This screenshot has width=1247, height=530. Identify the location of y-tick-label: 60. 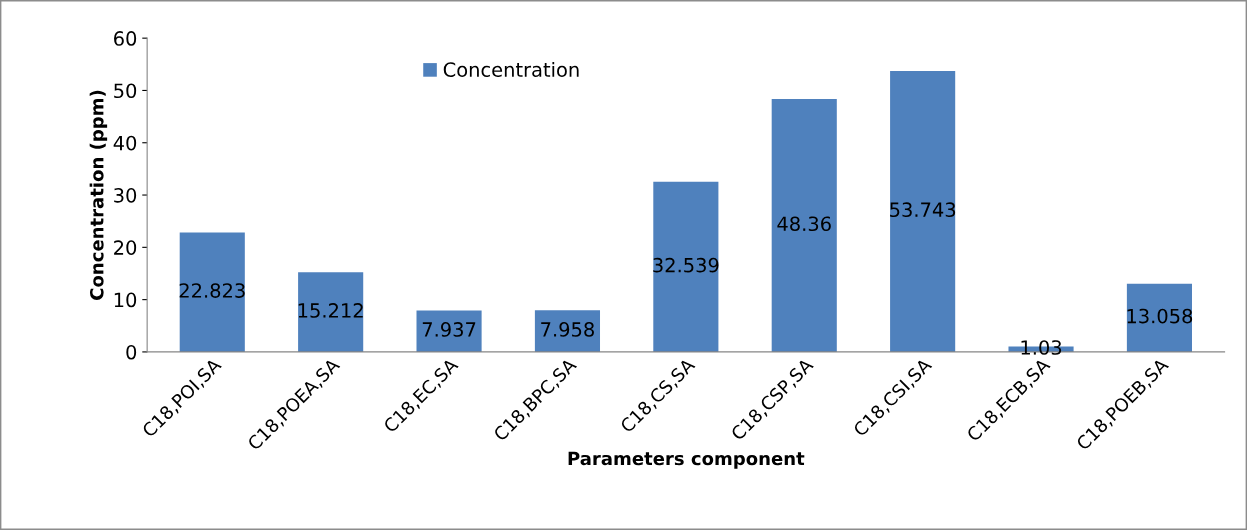
(125, 38).